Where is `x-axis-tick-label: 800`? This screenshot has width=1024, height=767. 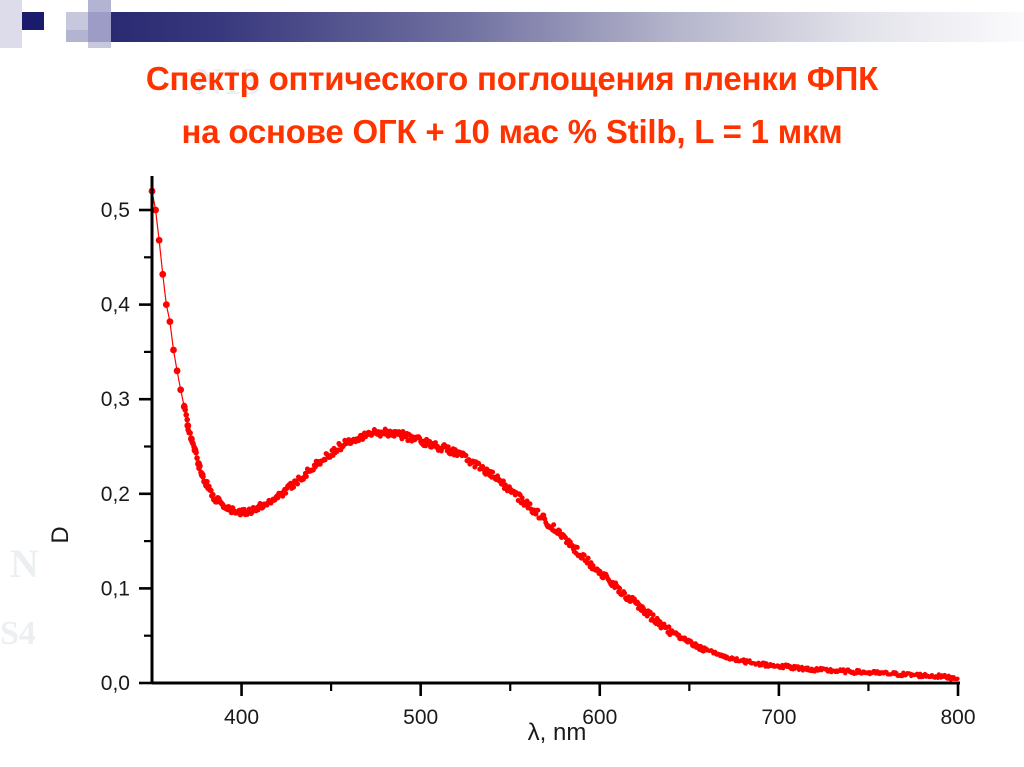
x-axis-tick-label: 800 is located at coordinates (957, 717).